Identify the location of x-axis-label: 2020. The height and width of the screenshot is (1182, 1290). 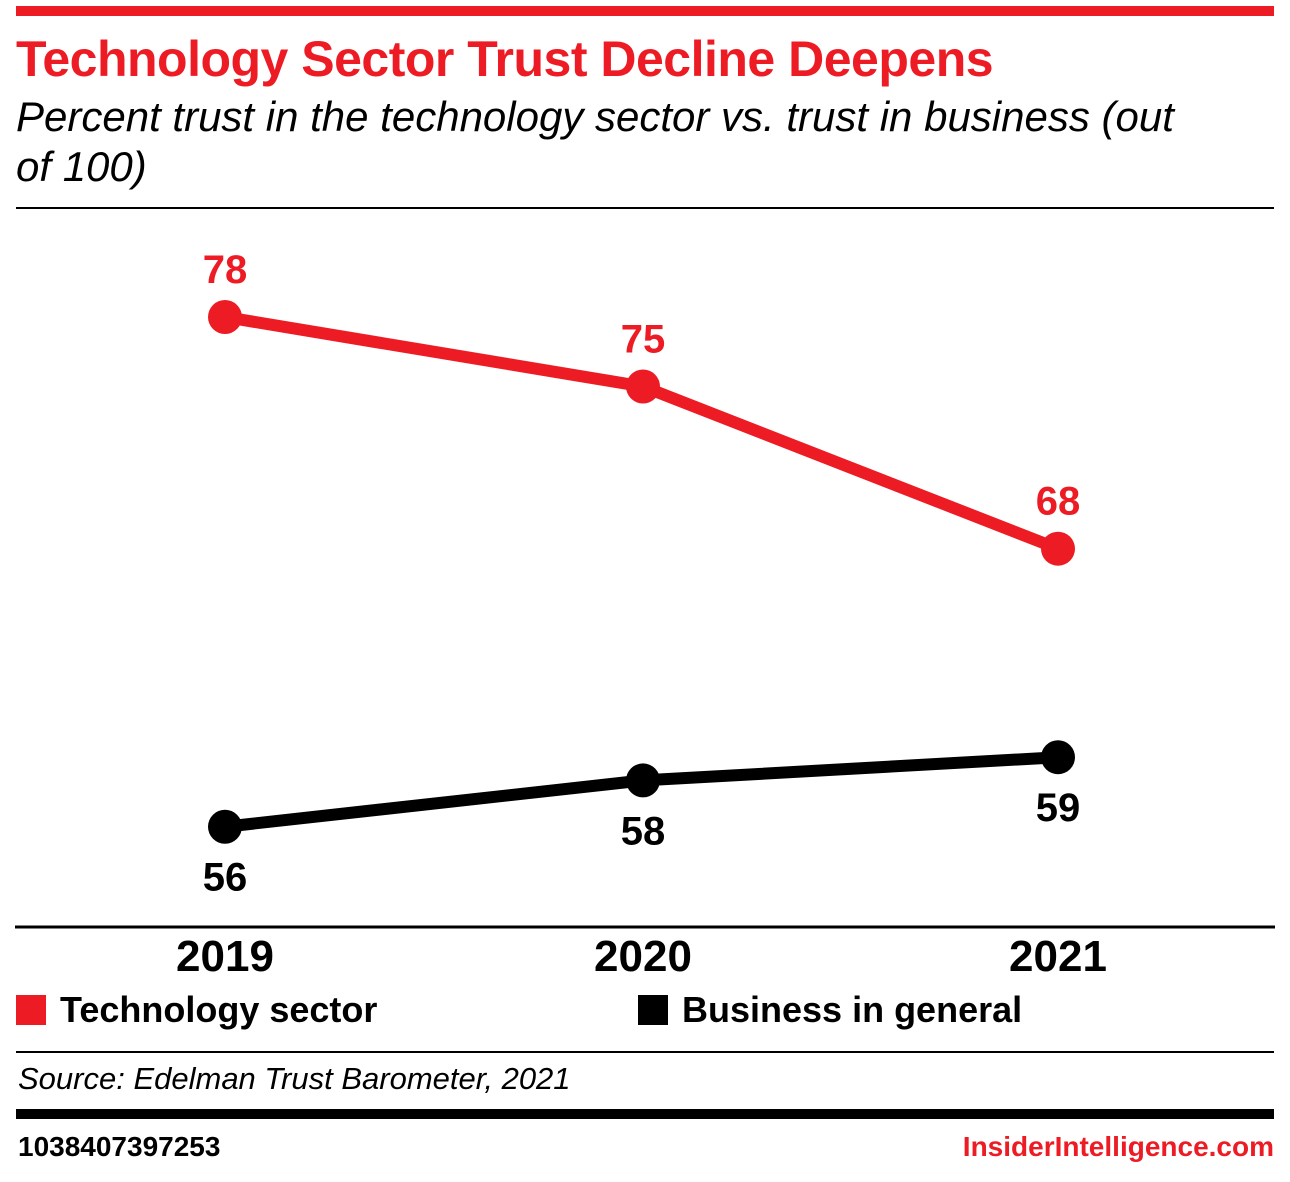
(643, 956).